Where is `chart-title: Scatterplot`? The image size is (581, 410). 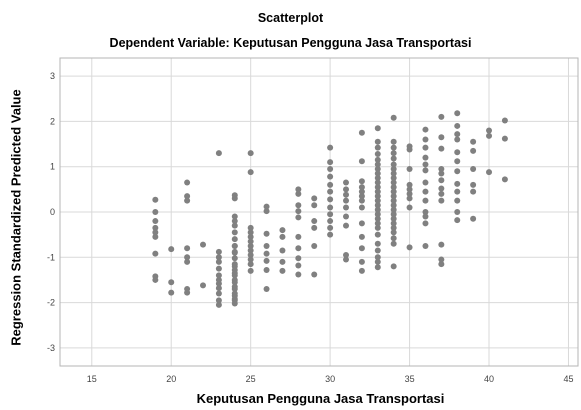
chart-title: Scatterplot is located at coordinates (290, 18).